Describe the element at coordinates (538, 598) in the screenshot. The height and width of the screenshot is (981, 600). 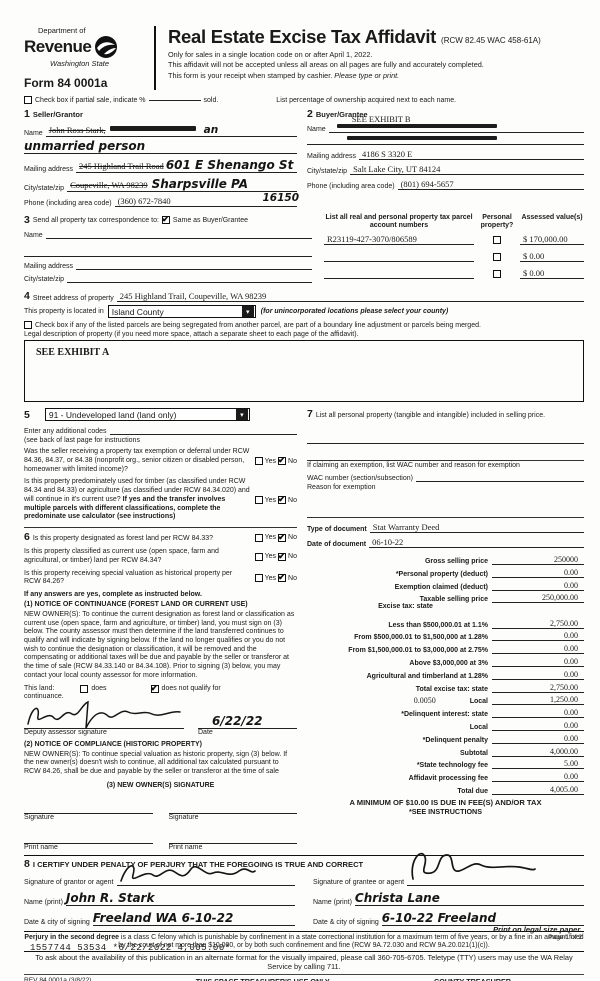
I see `tax-row-value: 250,000.00` at that location.